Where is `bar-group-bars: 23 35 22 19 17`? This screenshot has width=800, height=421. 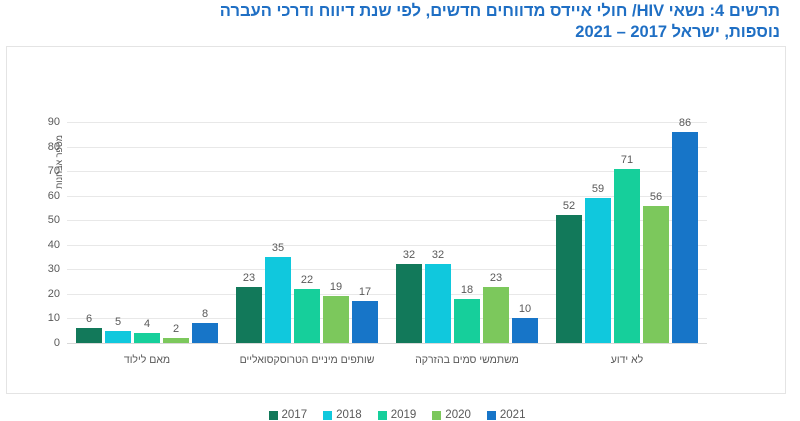 bar-group-bars: 23 35 22 19 17 is located at coordinates (307, 232).